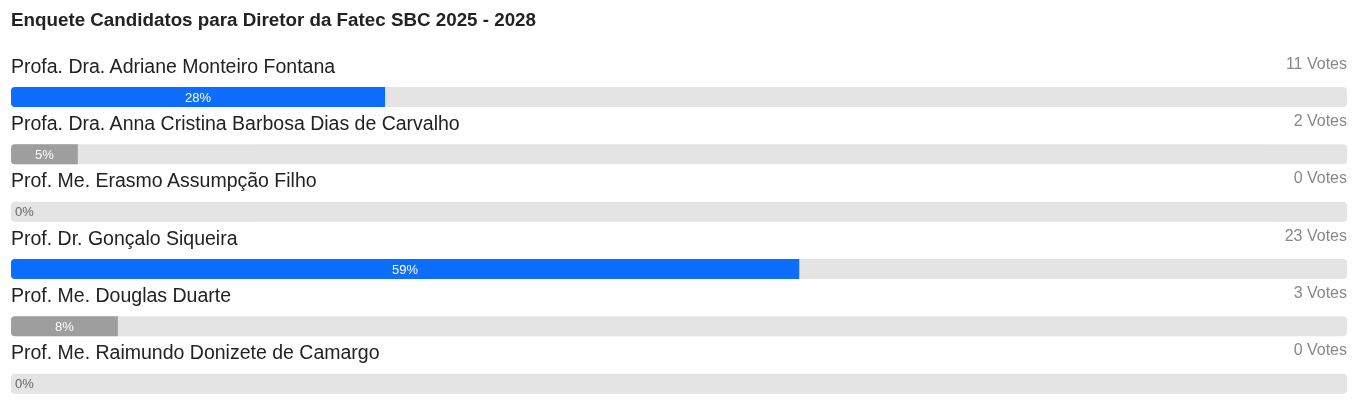 The width and height of the screenshot is (1358, 412). What do you see at coordinates (198, 97) in the screenshot?
I see `data-label: 28%` at bounding box center [198, 97].